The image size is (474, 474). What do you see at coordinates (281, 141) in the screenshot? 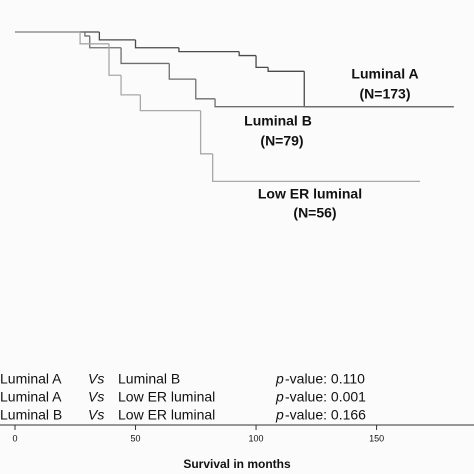
I see `series-n-label: (N=79)` at bounding box center [281, 141].